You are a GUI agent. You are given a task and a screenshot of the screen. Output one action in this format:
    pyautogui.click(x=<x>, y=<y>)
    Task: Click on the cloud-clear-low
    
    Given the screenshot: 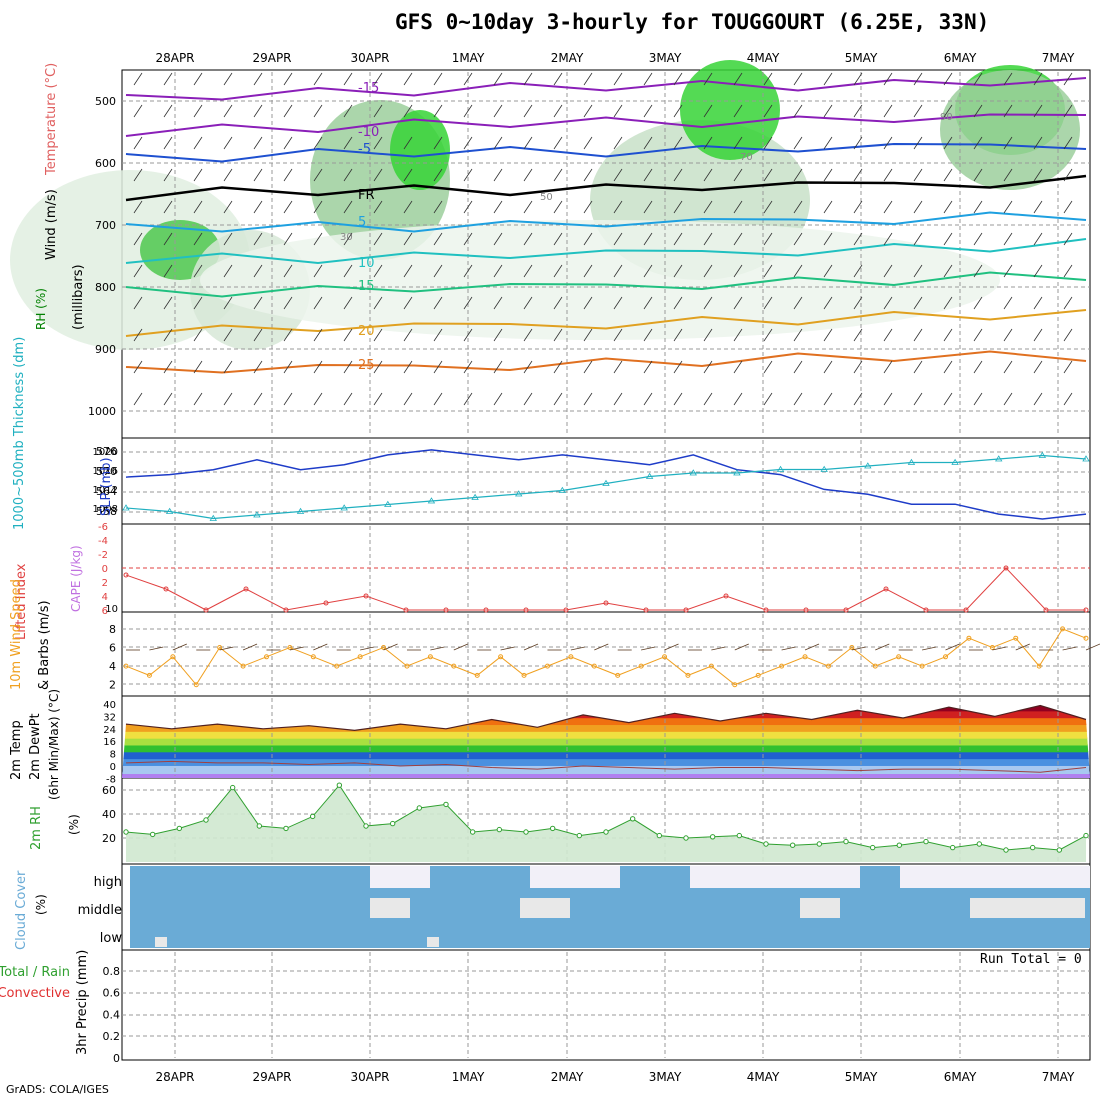 What is the action you would take?
    pyautogui.click(x=433, y=942)
    